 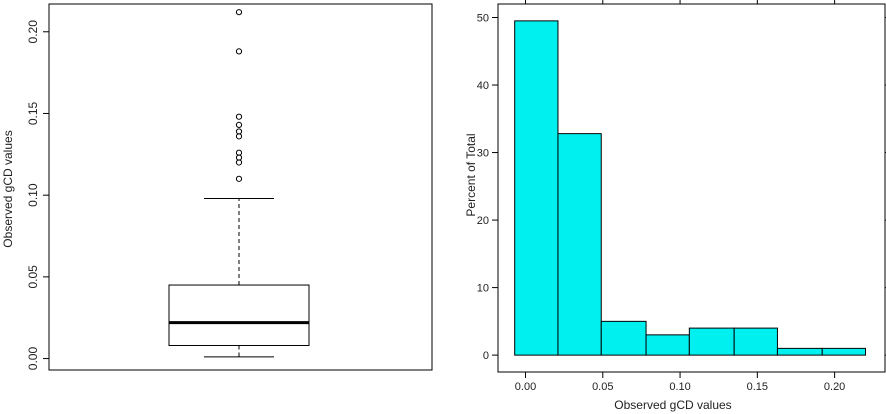 What do you see at coordinates (33, 277) in the screenshot?
I see `boxplot-y-tick-label: 0.05` at bounding box center [33, 277].